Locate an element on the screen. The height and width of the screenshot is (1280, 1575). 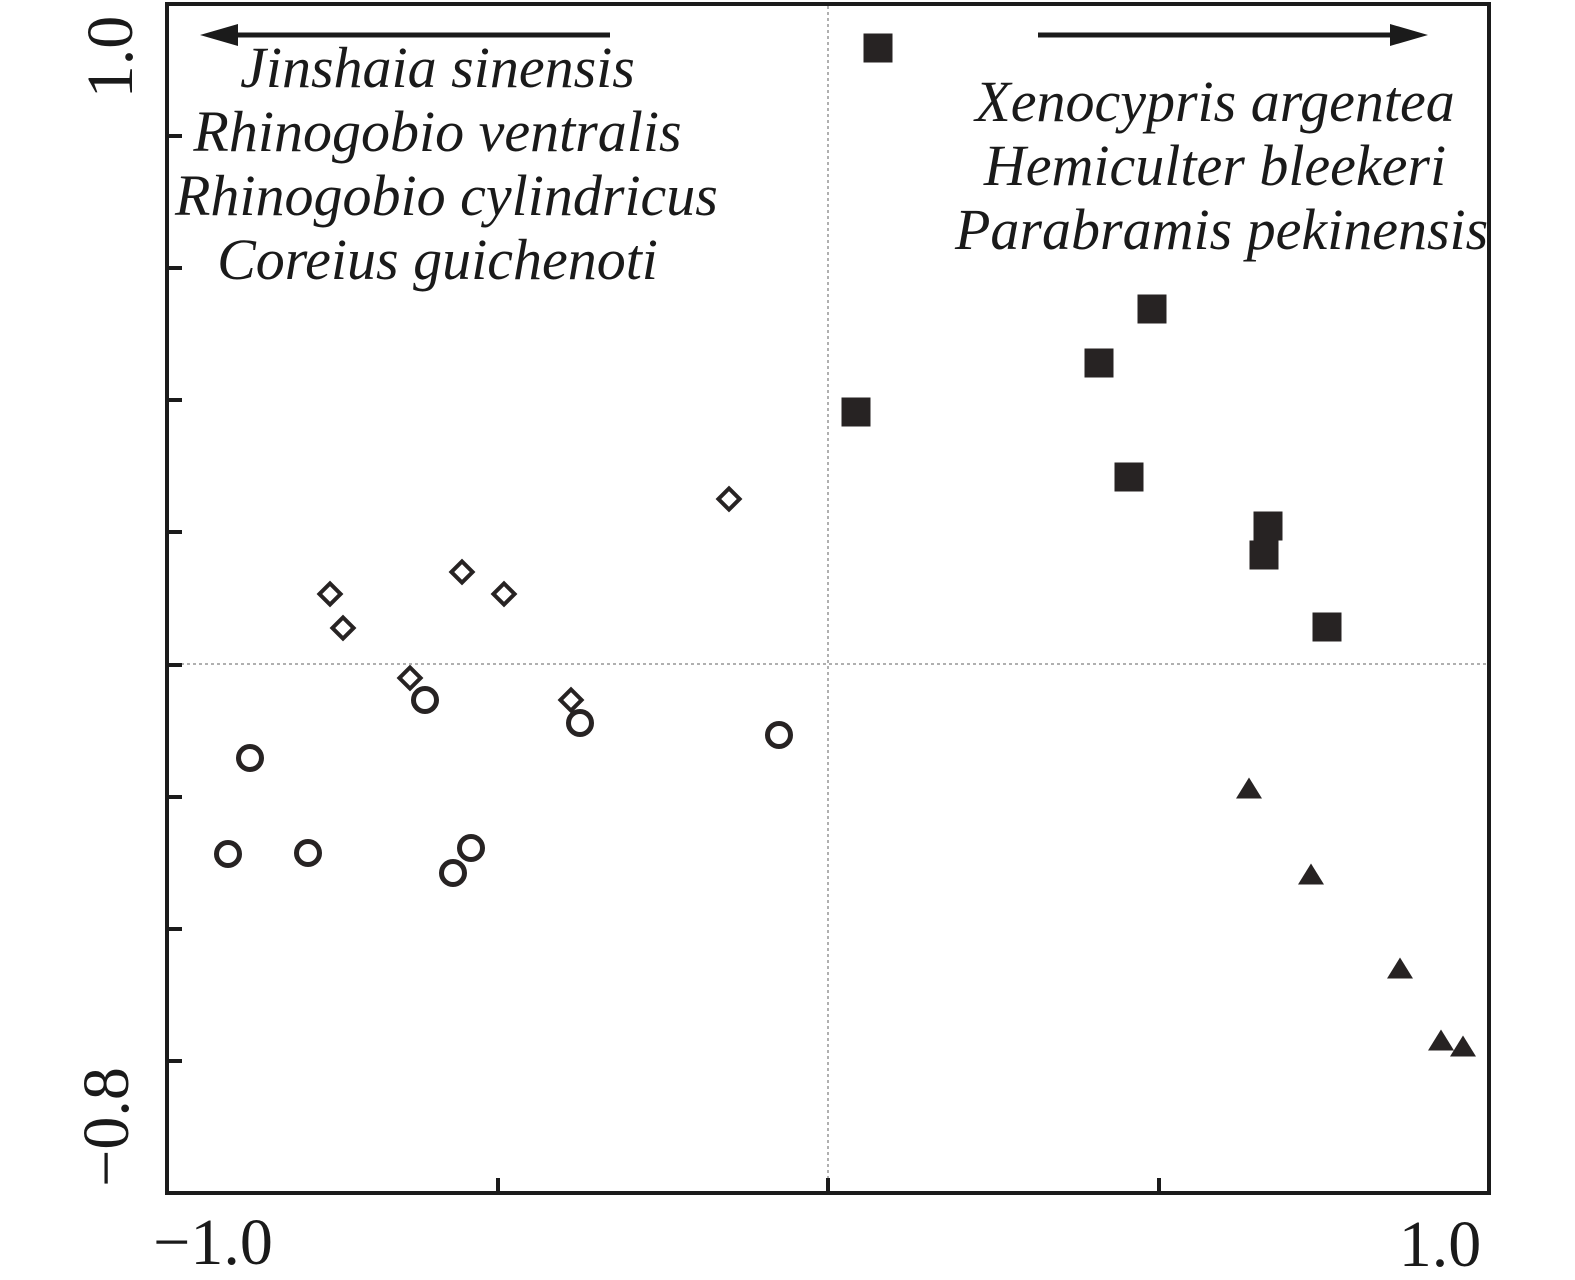
y-axis-min-label: −0.8 is located at coordinates (106, 1127).